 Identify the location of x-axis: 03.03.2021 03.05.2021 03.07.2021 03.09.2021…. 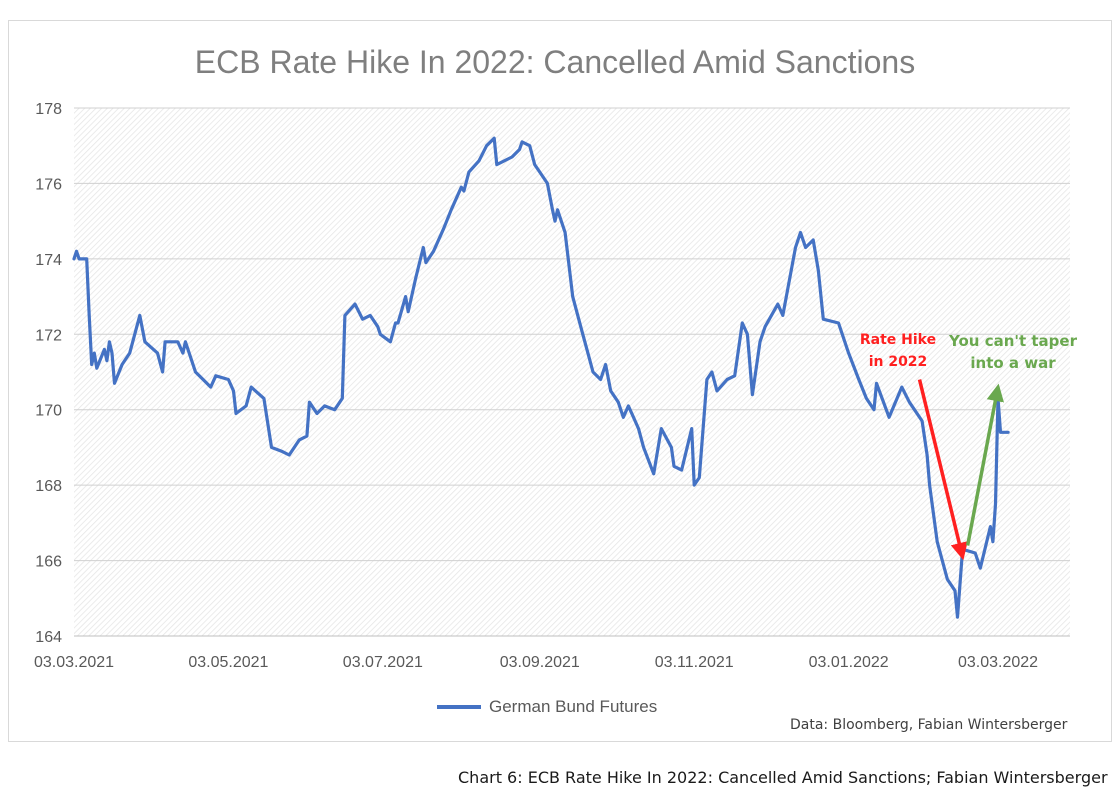
(552, 653).